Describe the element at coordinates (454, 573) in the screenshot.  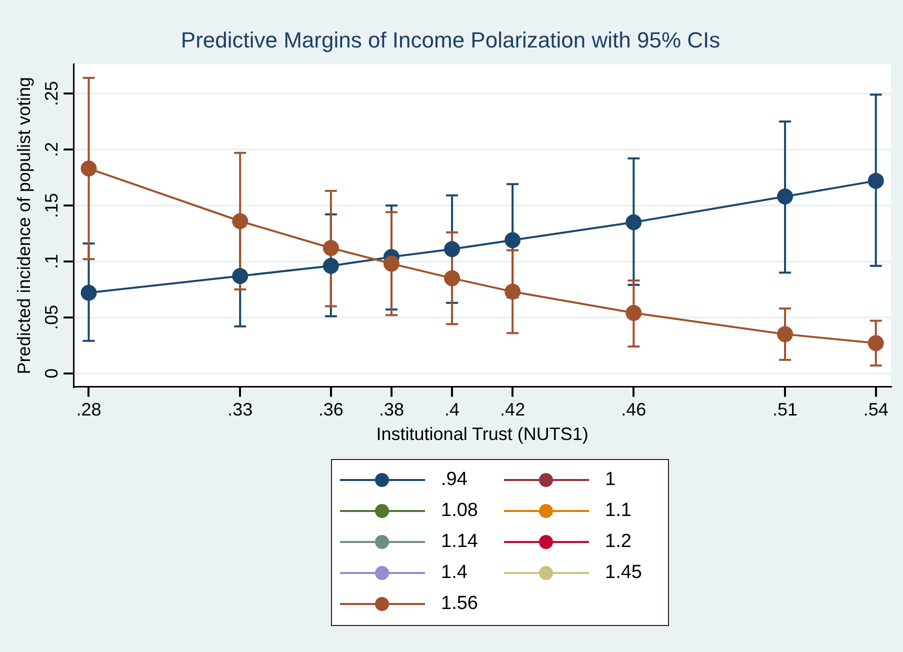
I see `legend-label: 1.4` at that location.